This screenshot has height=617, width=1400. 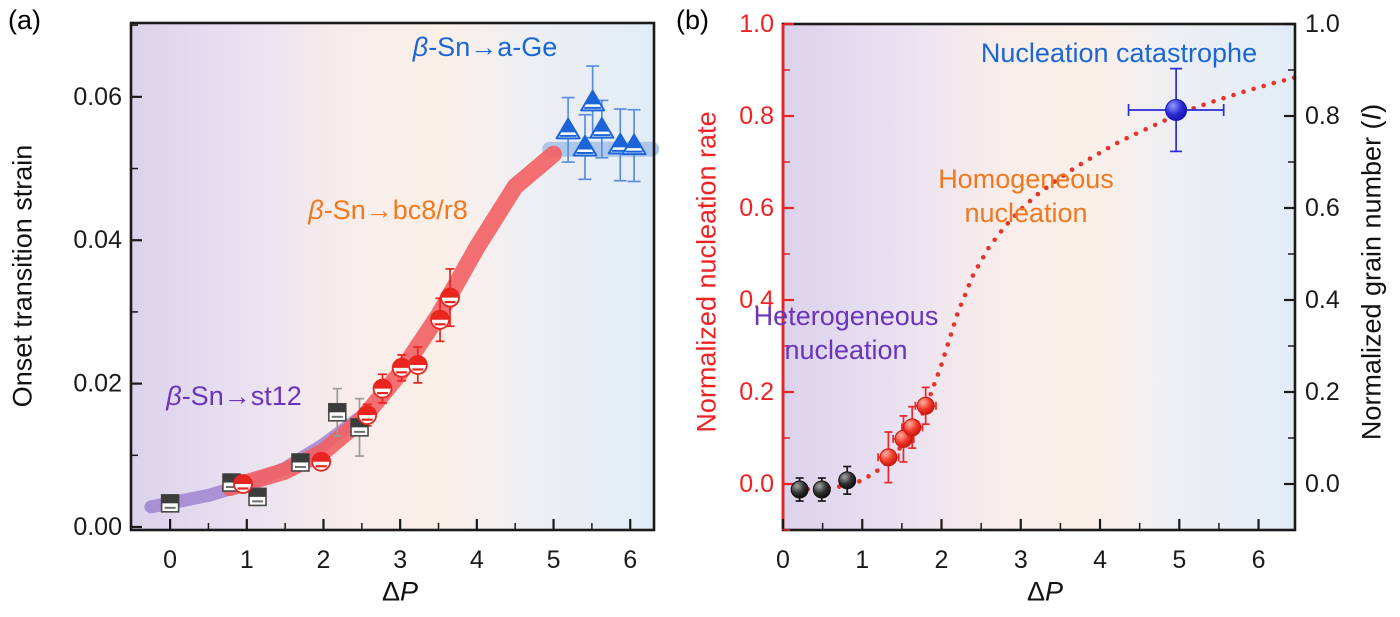 I want to click on annotation-text: -Sn→a-Ge, so click(x=493, y=47).